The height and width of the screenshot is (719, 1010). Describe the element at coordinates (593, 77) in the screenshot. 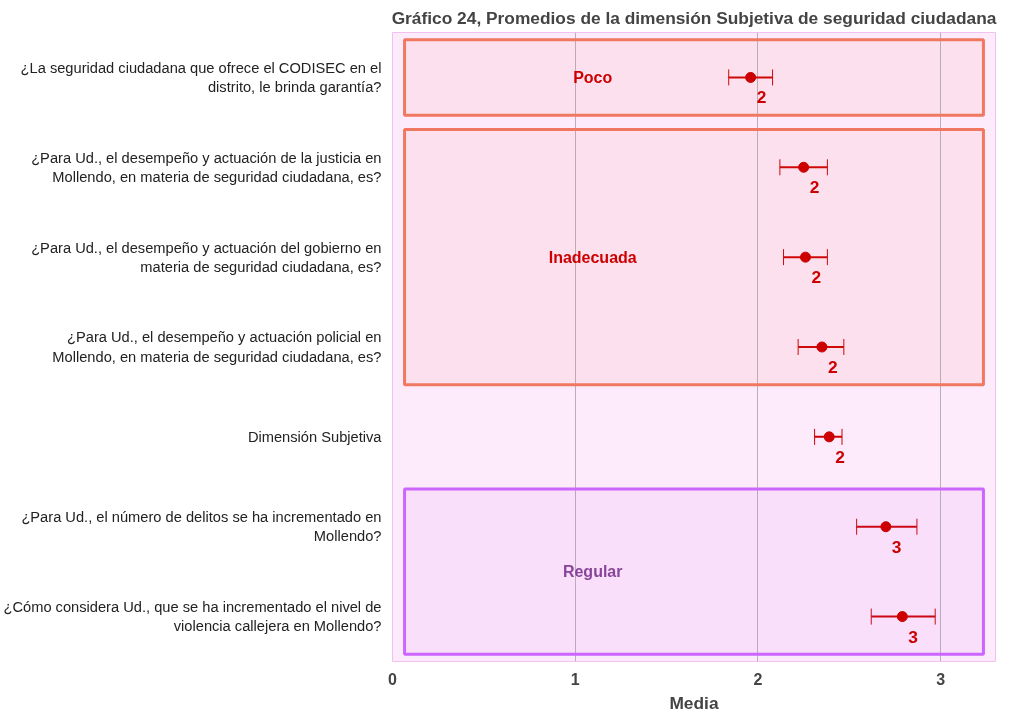

I see `band-label: Poco` at that location.